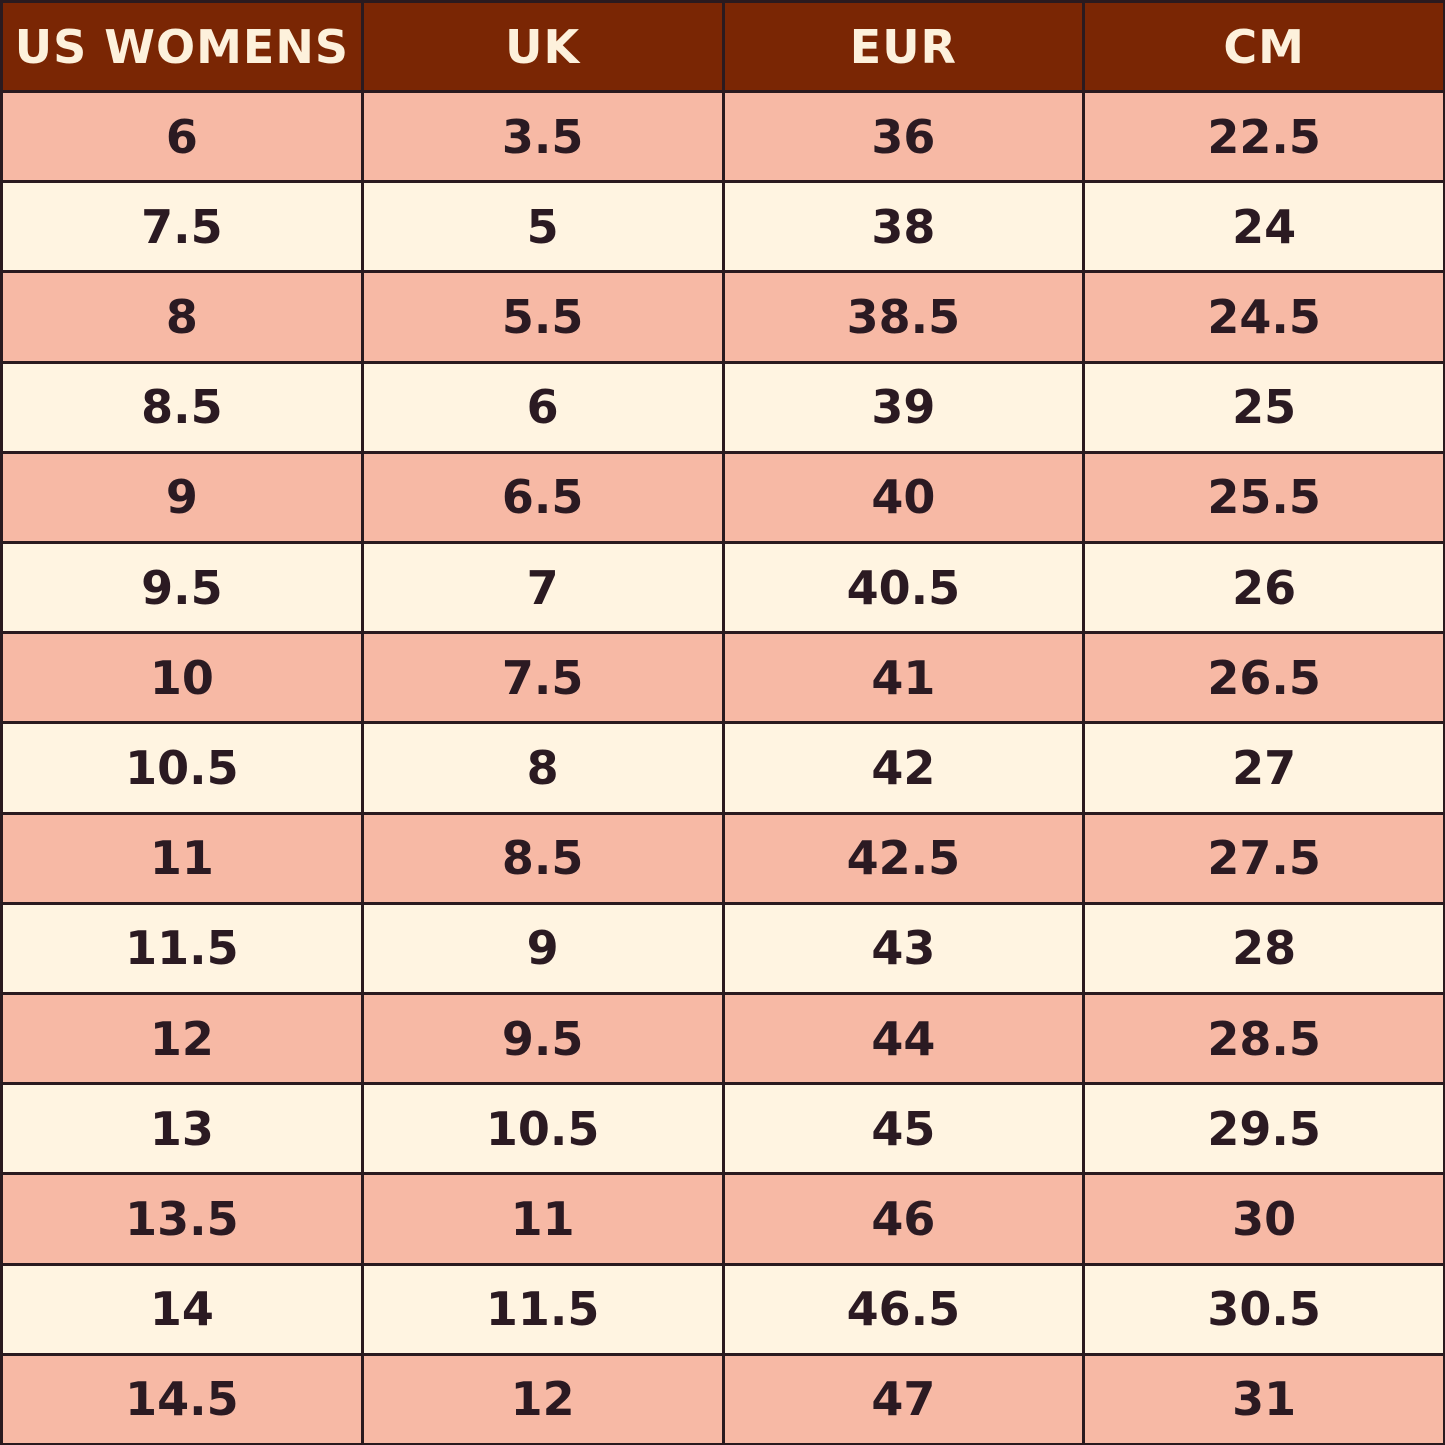 The image size is (1445, 1445). Describe the element at coordinates (542, 227) in the screenshot. I see `table-cell: 5` at that location.